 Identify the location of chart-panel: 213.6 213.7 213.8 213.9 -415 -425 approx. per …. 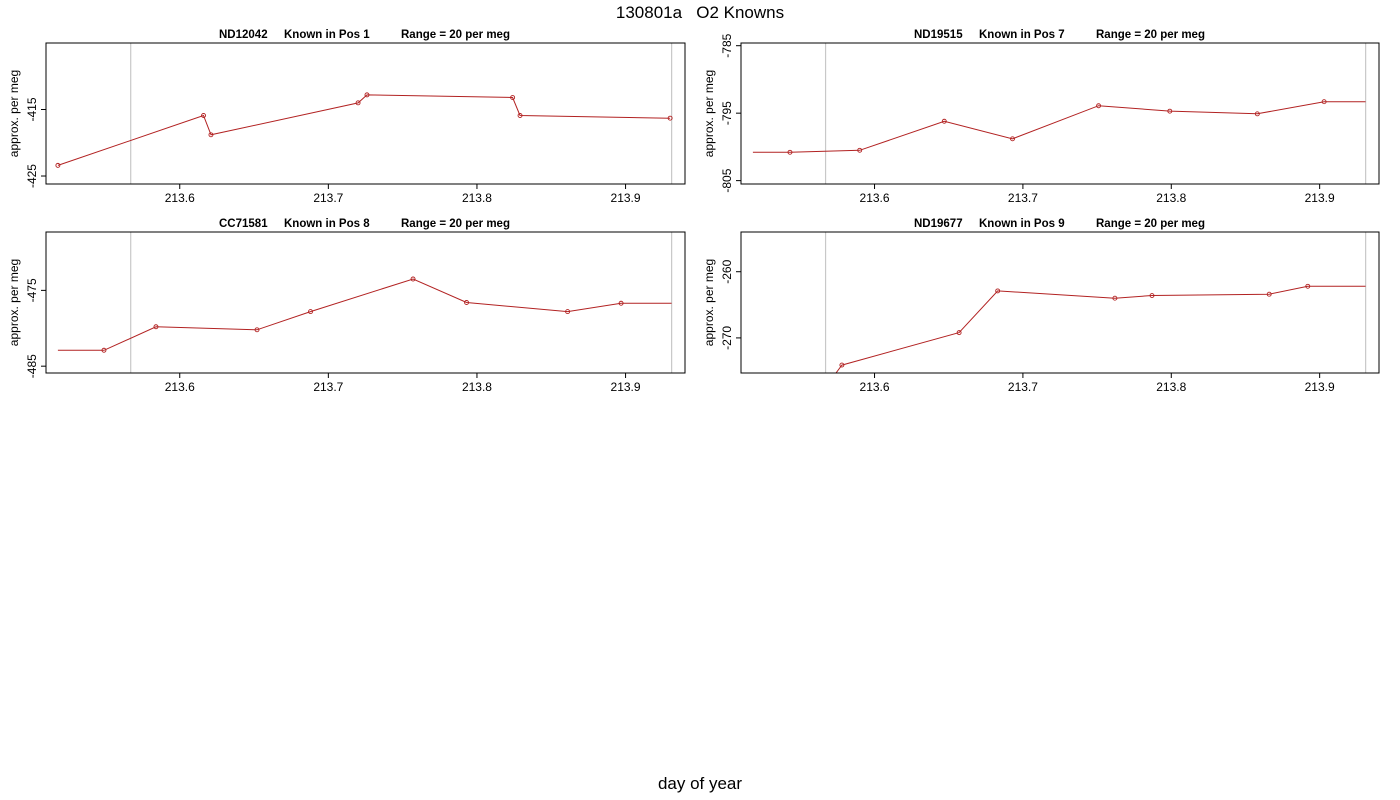
(346, 117).